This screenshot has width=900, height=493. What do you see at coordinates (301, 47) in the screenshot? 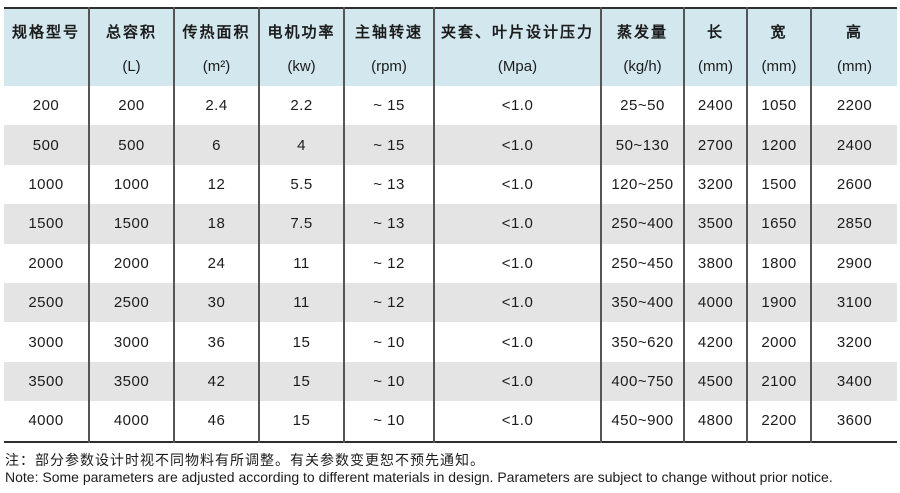
I see `column-header: 电机功率 (kw)` at bounding box center [301, 47].